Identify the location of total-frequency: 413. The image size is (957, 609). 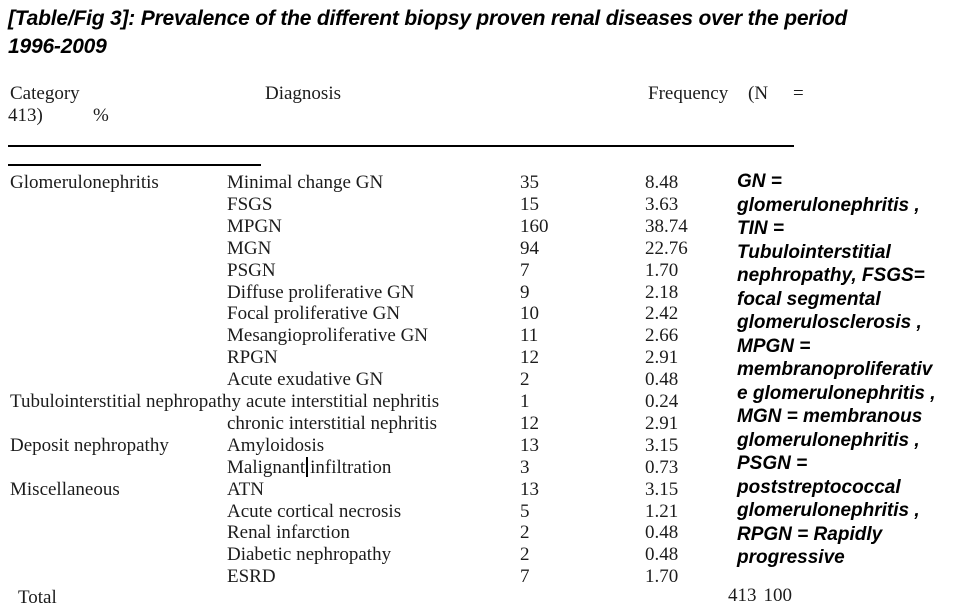
(742, 595).